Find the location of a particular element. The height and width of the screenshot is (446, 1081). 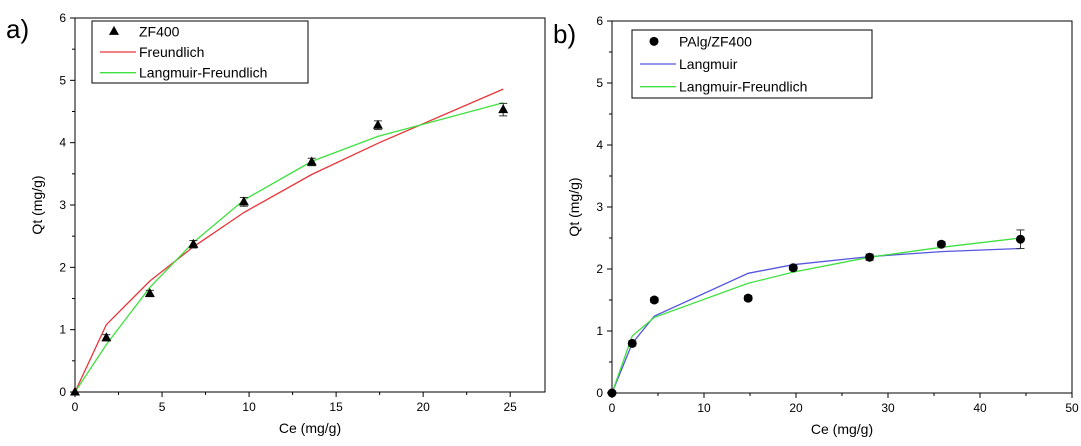

x-tick-label: 15 is located at coordinates (336, 407).